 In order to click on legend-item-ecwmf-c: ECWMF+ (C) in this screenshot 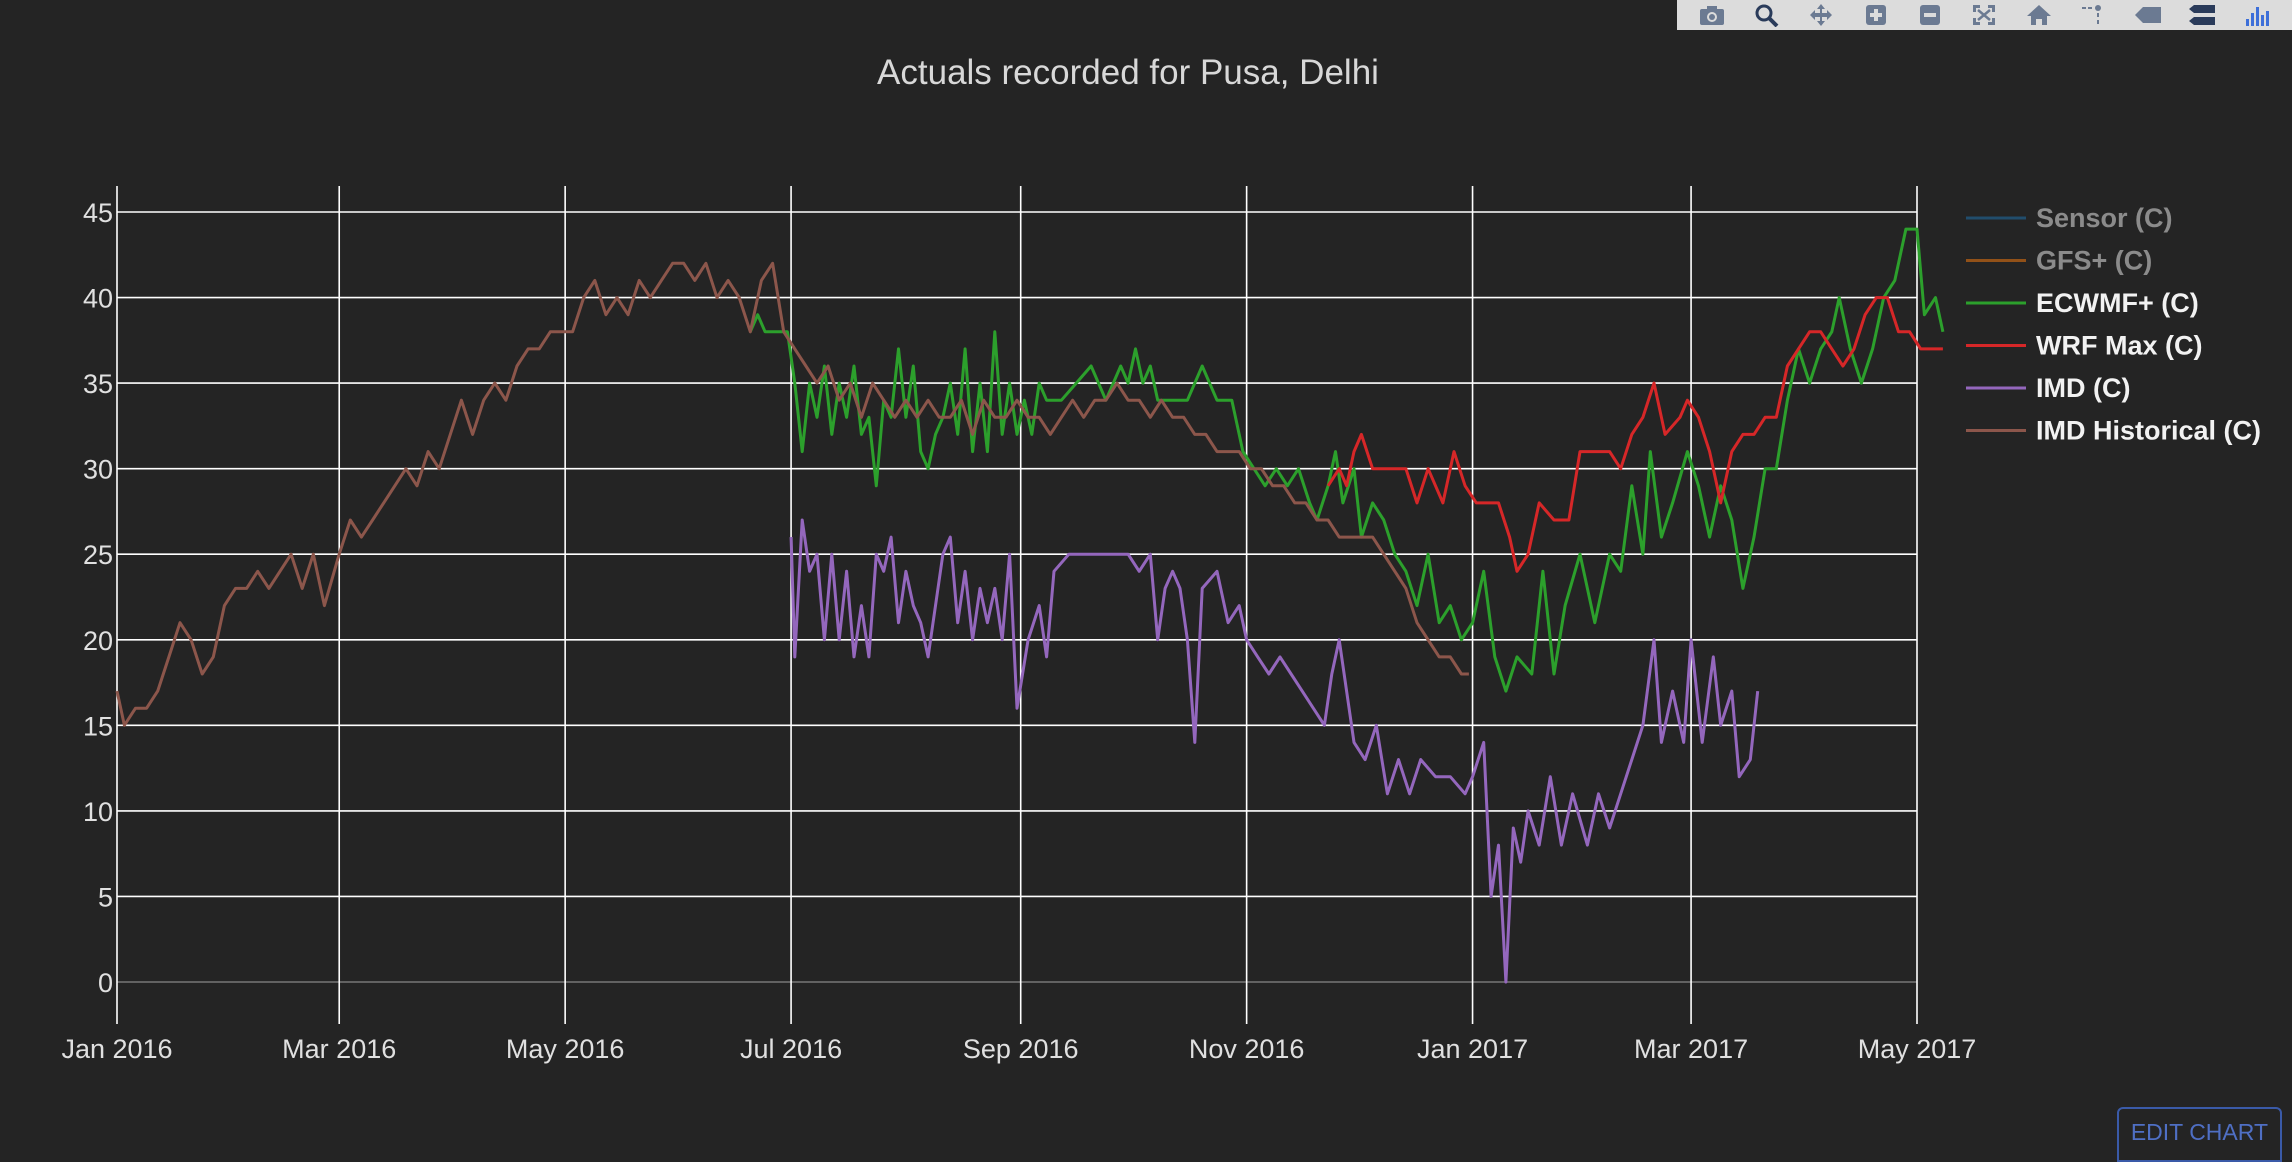, I will do `click(2082, 303)`.